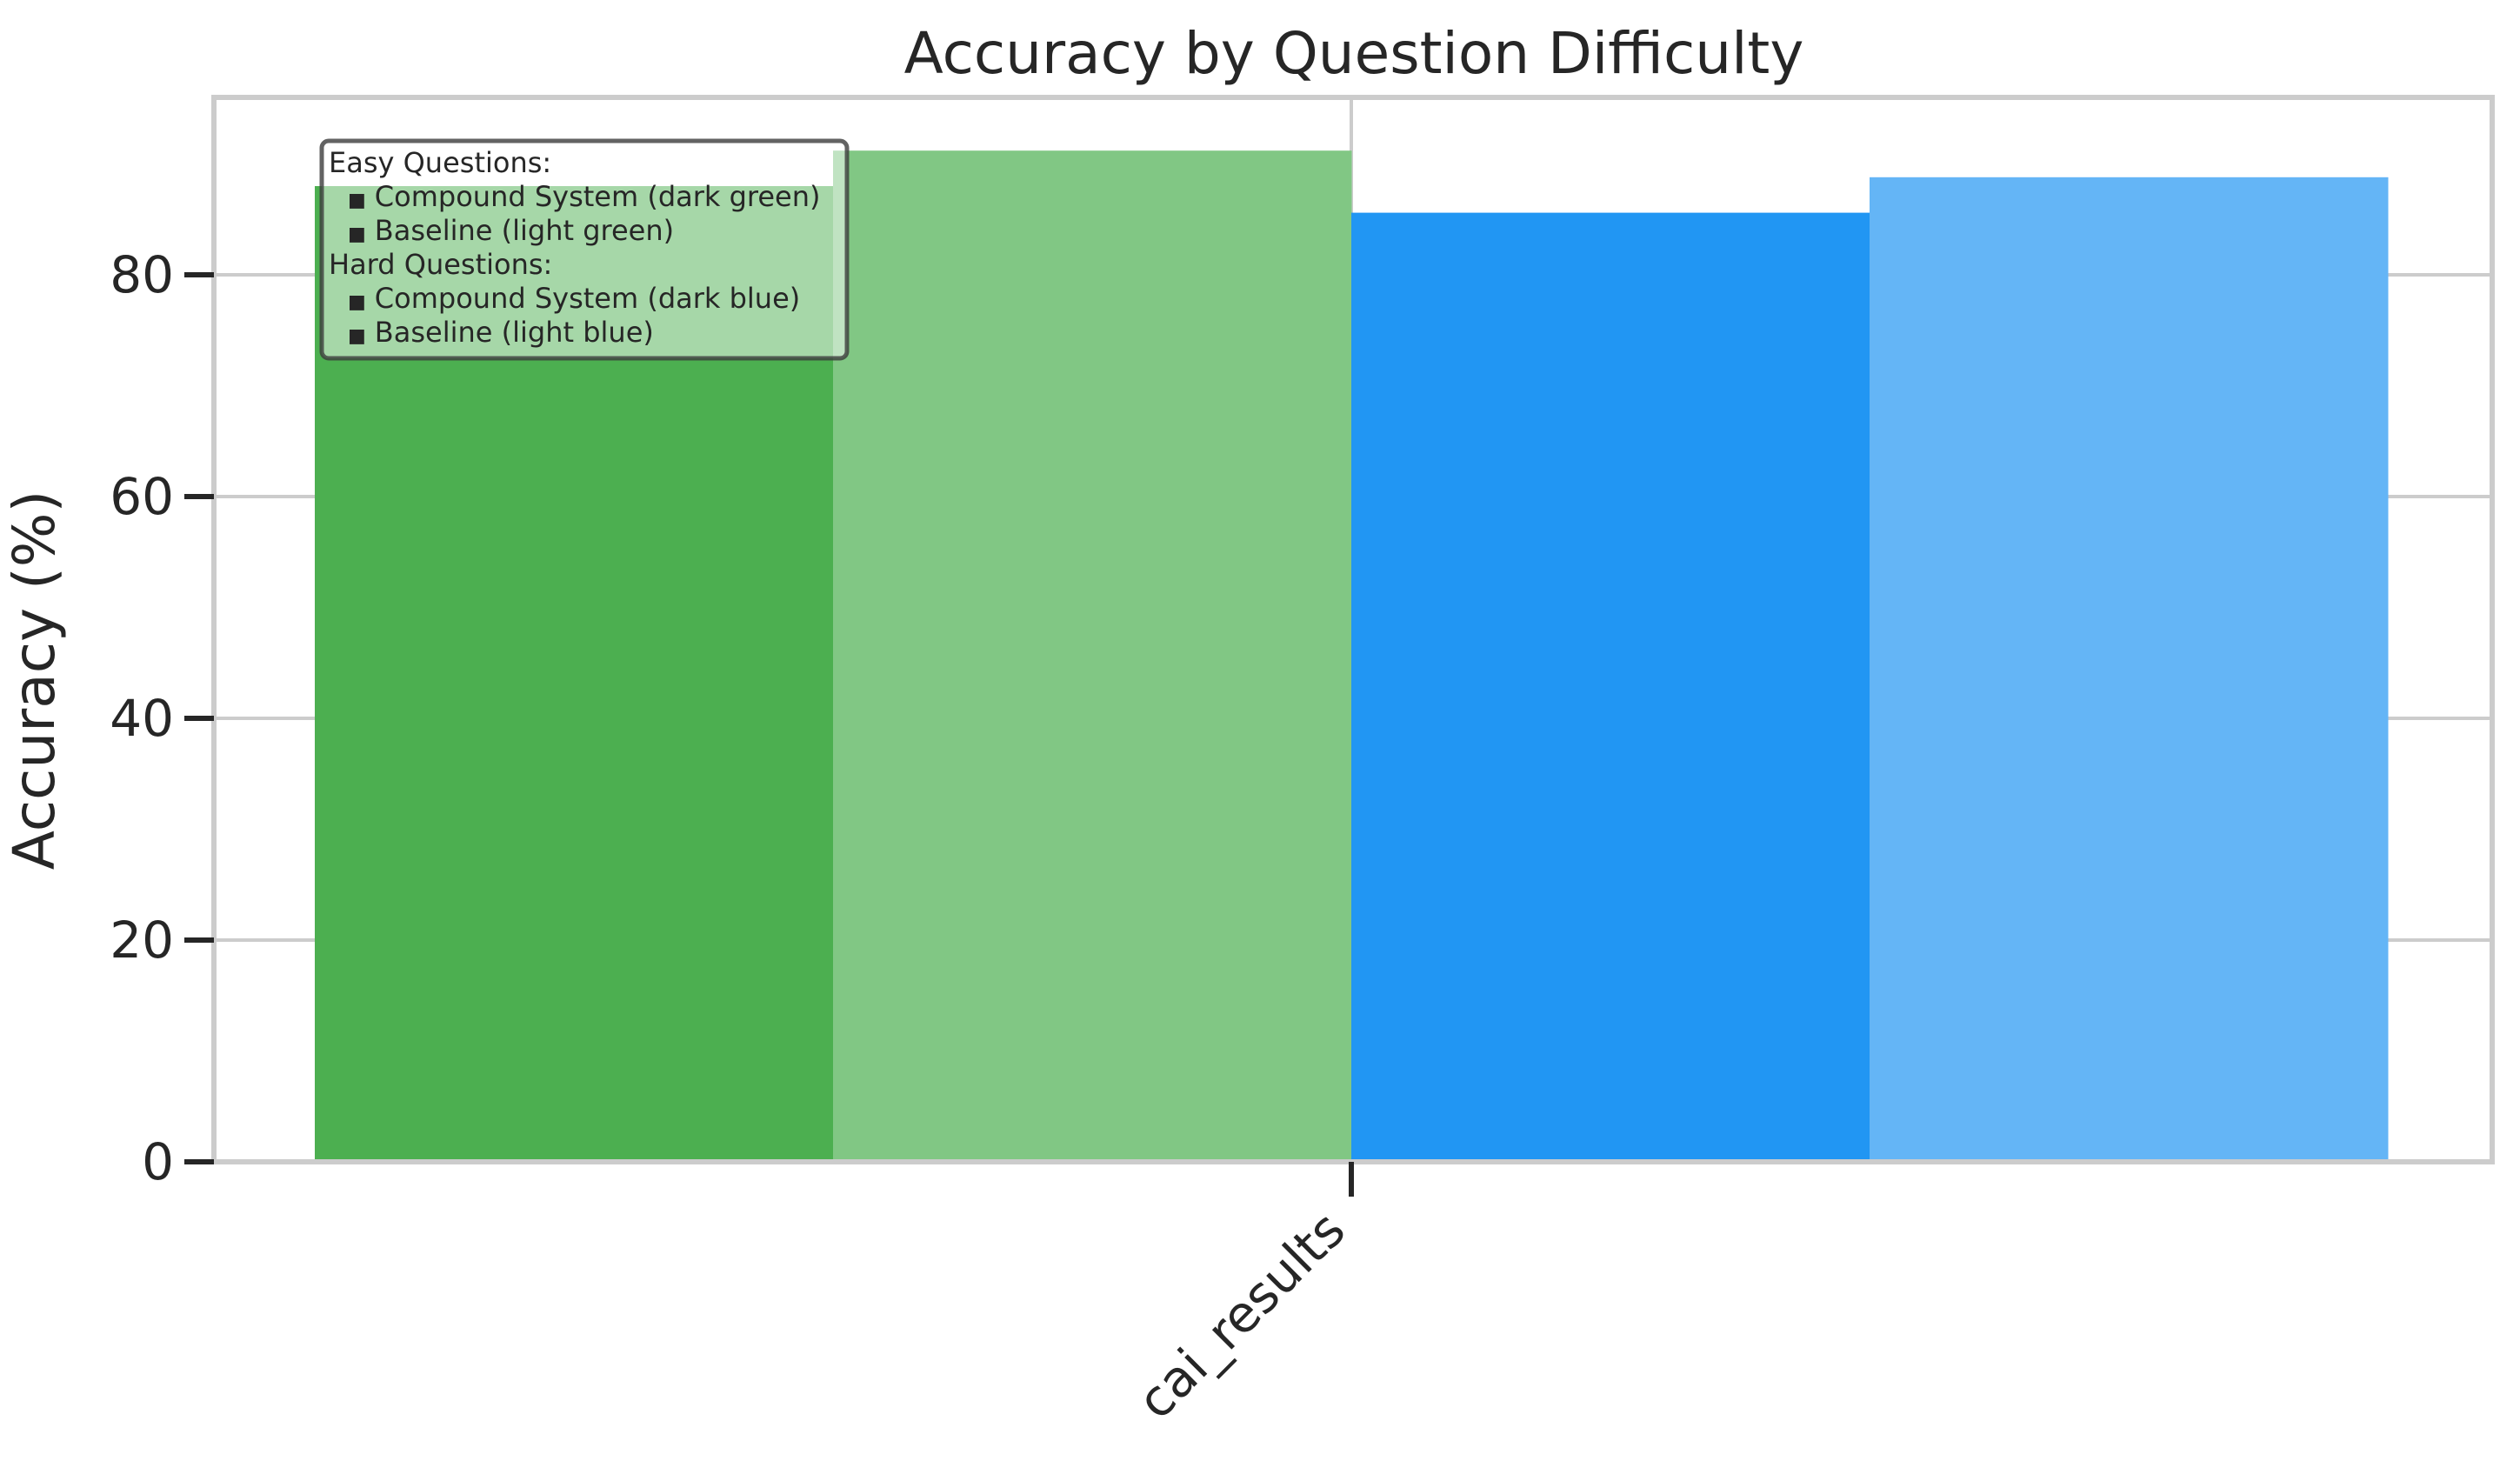  I want to click on legend-item: ■ Baseline (light green), so click(511, 230).